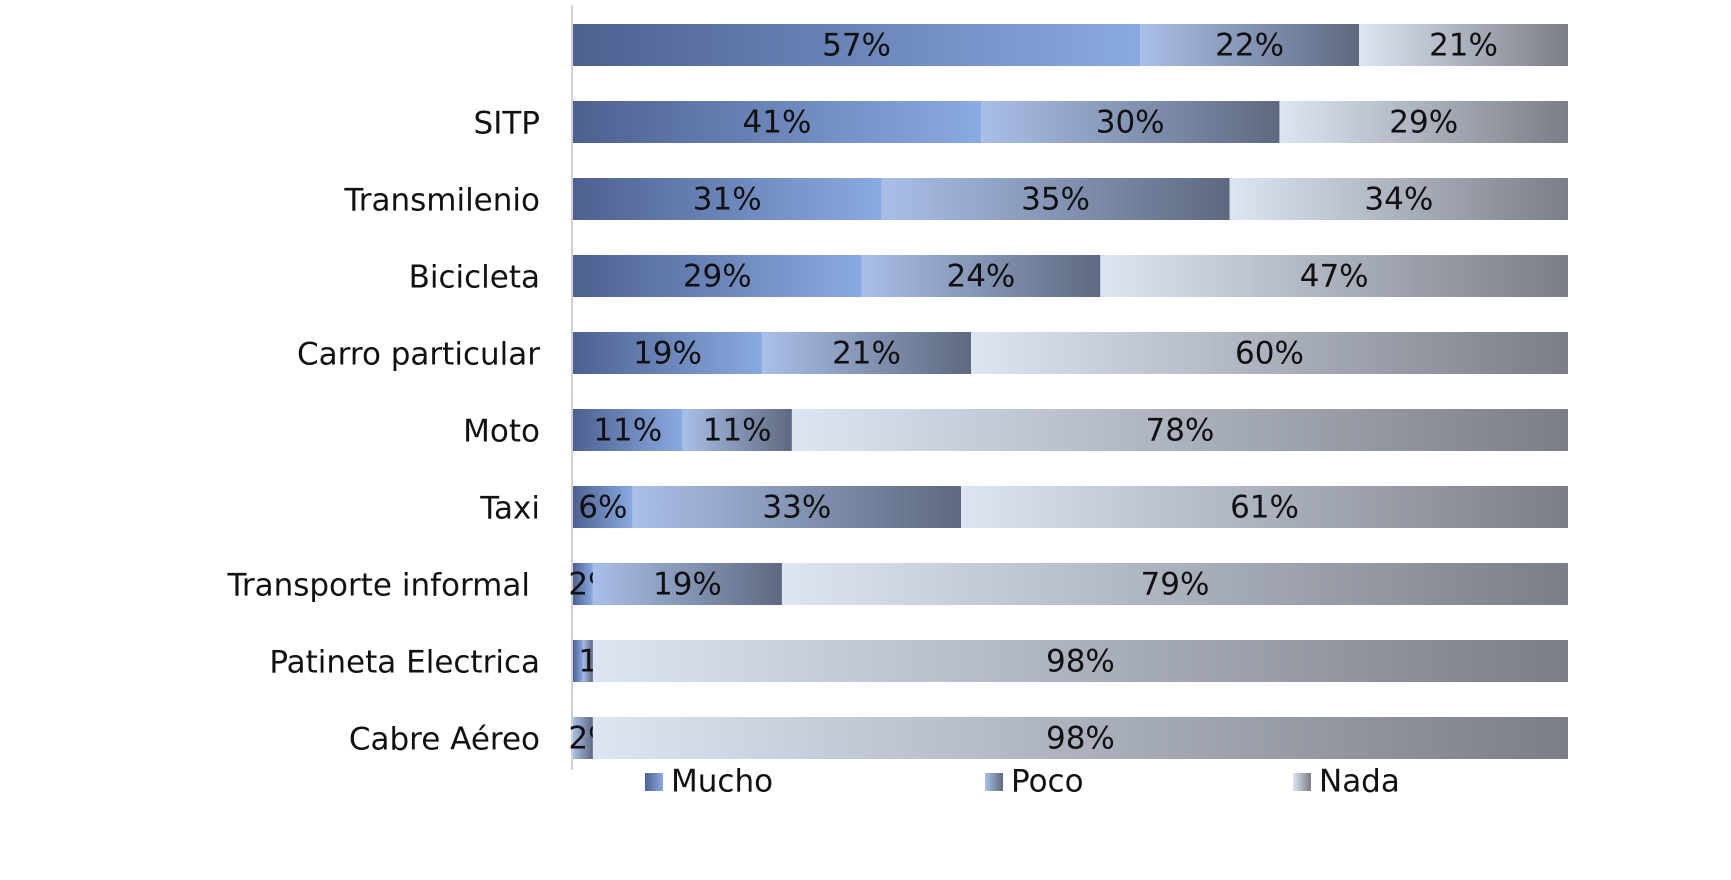 This screenshot has width=1731, height=880. I want to click on value-label: 78%, so click(1179, 431).